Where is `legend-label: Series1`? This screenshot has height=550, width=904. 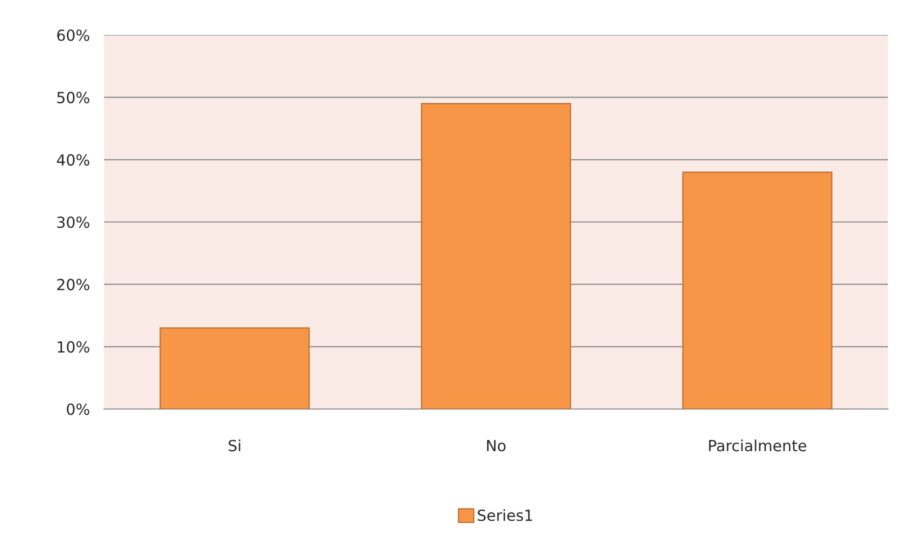 legend-label: Series1 is located at coordinates (505, 515).